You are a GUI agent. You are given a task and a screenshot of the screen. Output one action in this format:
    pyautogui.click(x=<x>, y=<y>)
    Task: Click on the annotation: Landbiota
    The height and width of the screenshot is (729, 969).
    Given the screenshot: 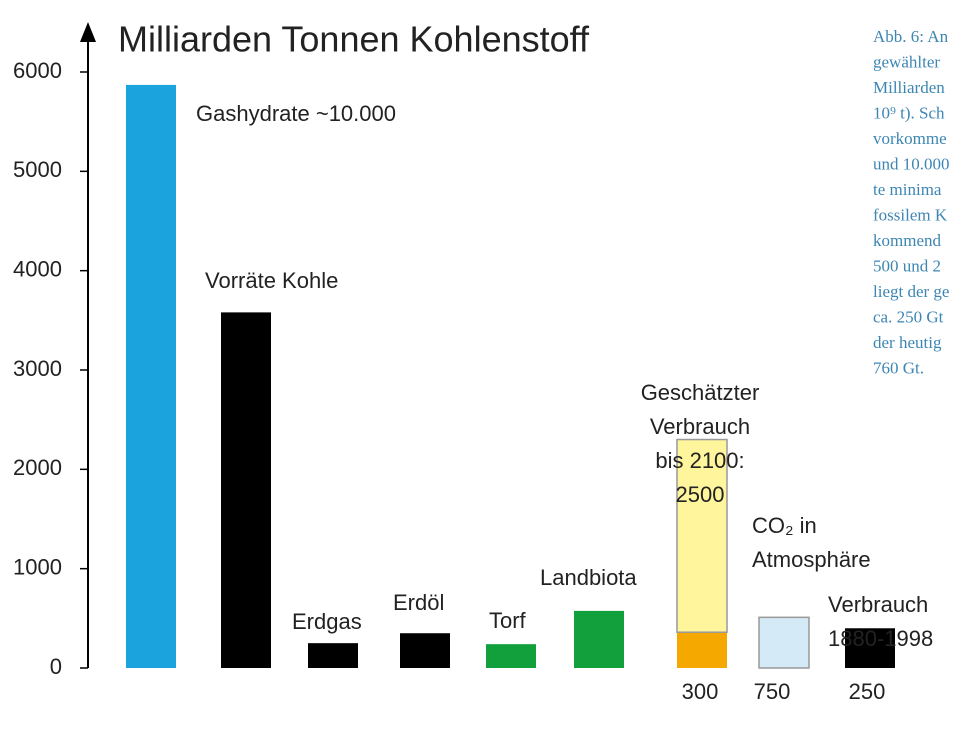 What is the action you would take?
    pyautogui.click(x=588, y=577)
    